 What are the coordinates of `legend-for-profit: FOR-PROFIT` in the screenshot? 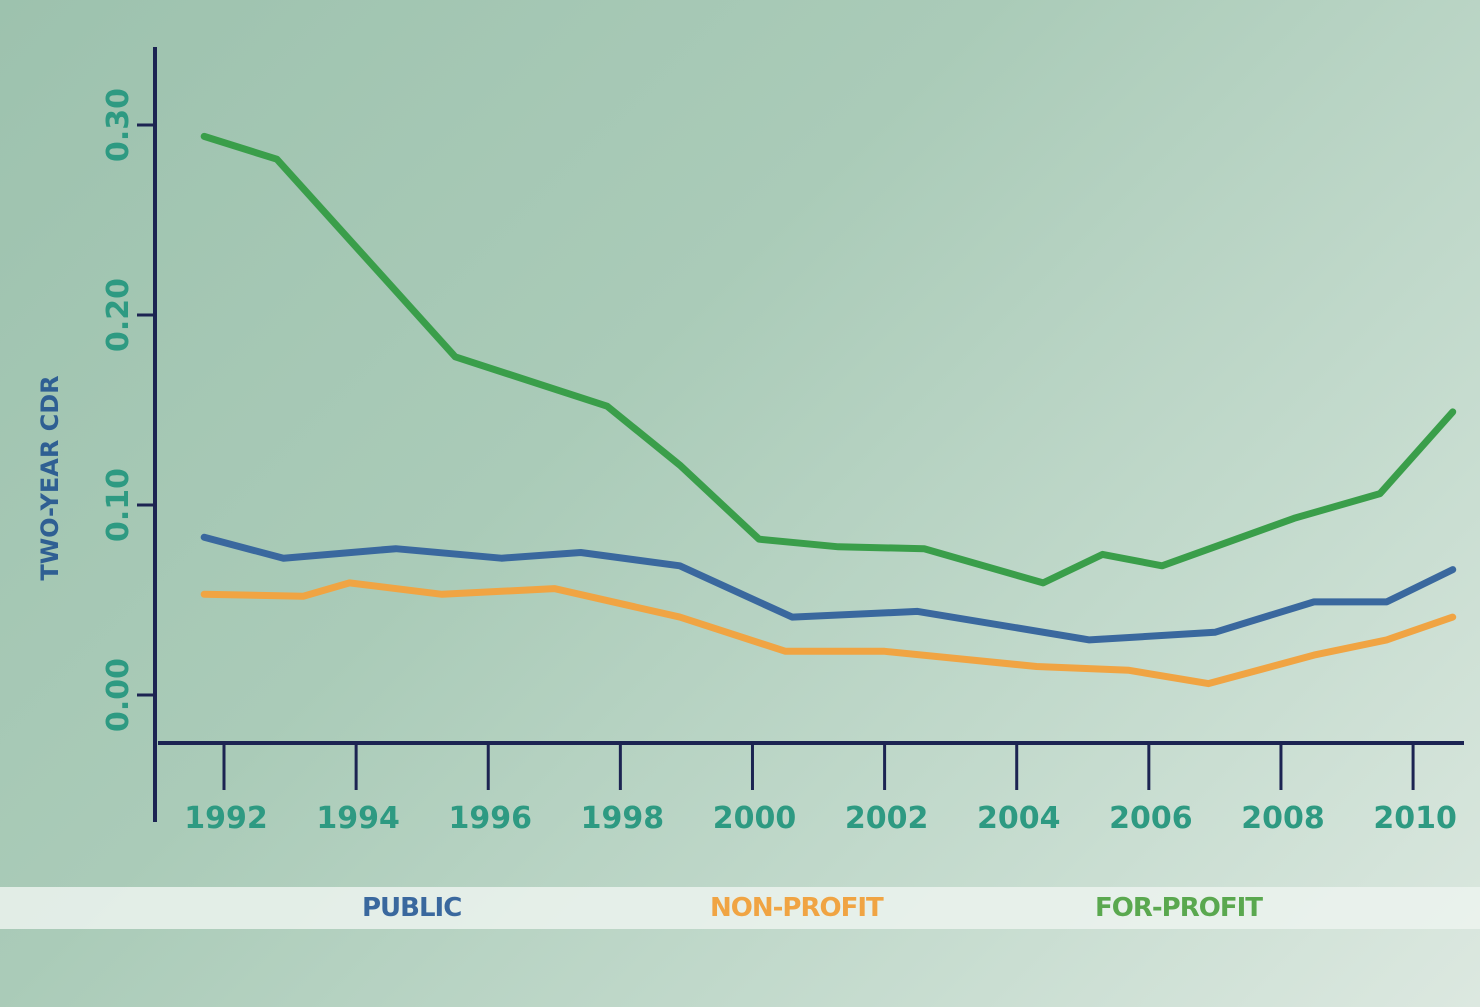 It's located at (1179, 908).